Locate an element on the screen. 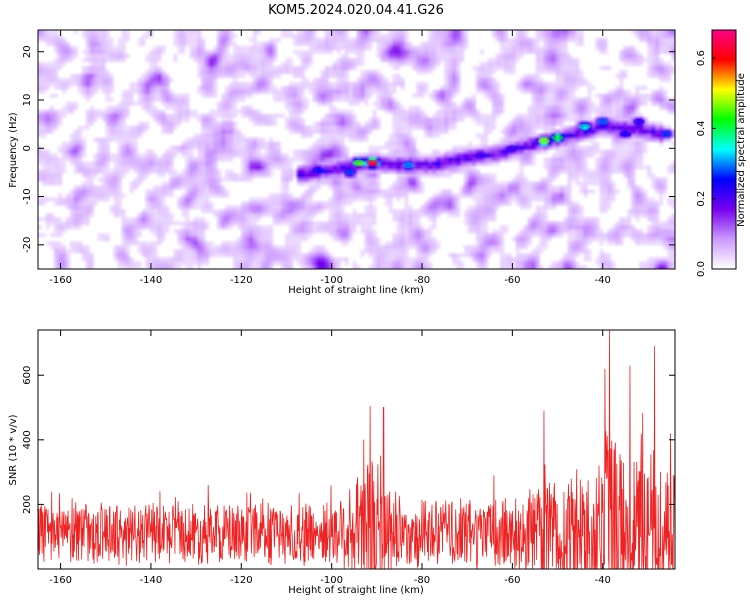 This screenshot has height=600, width=750. spectrogram-x-tick-label: -40 is located at coordinates (603, 280).